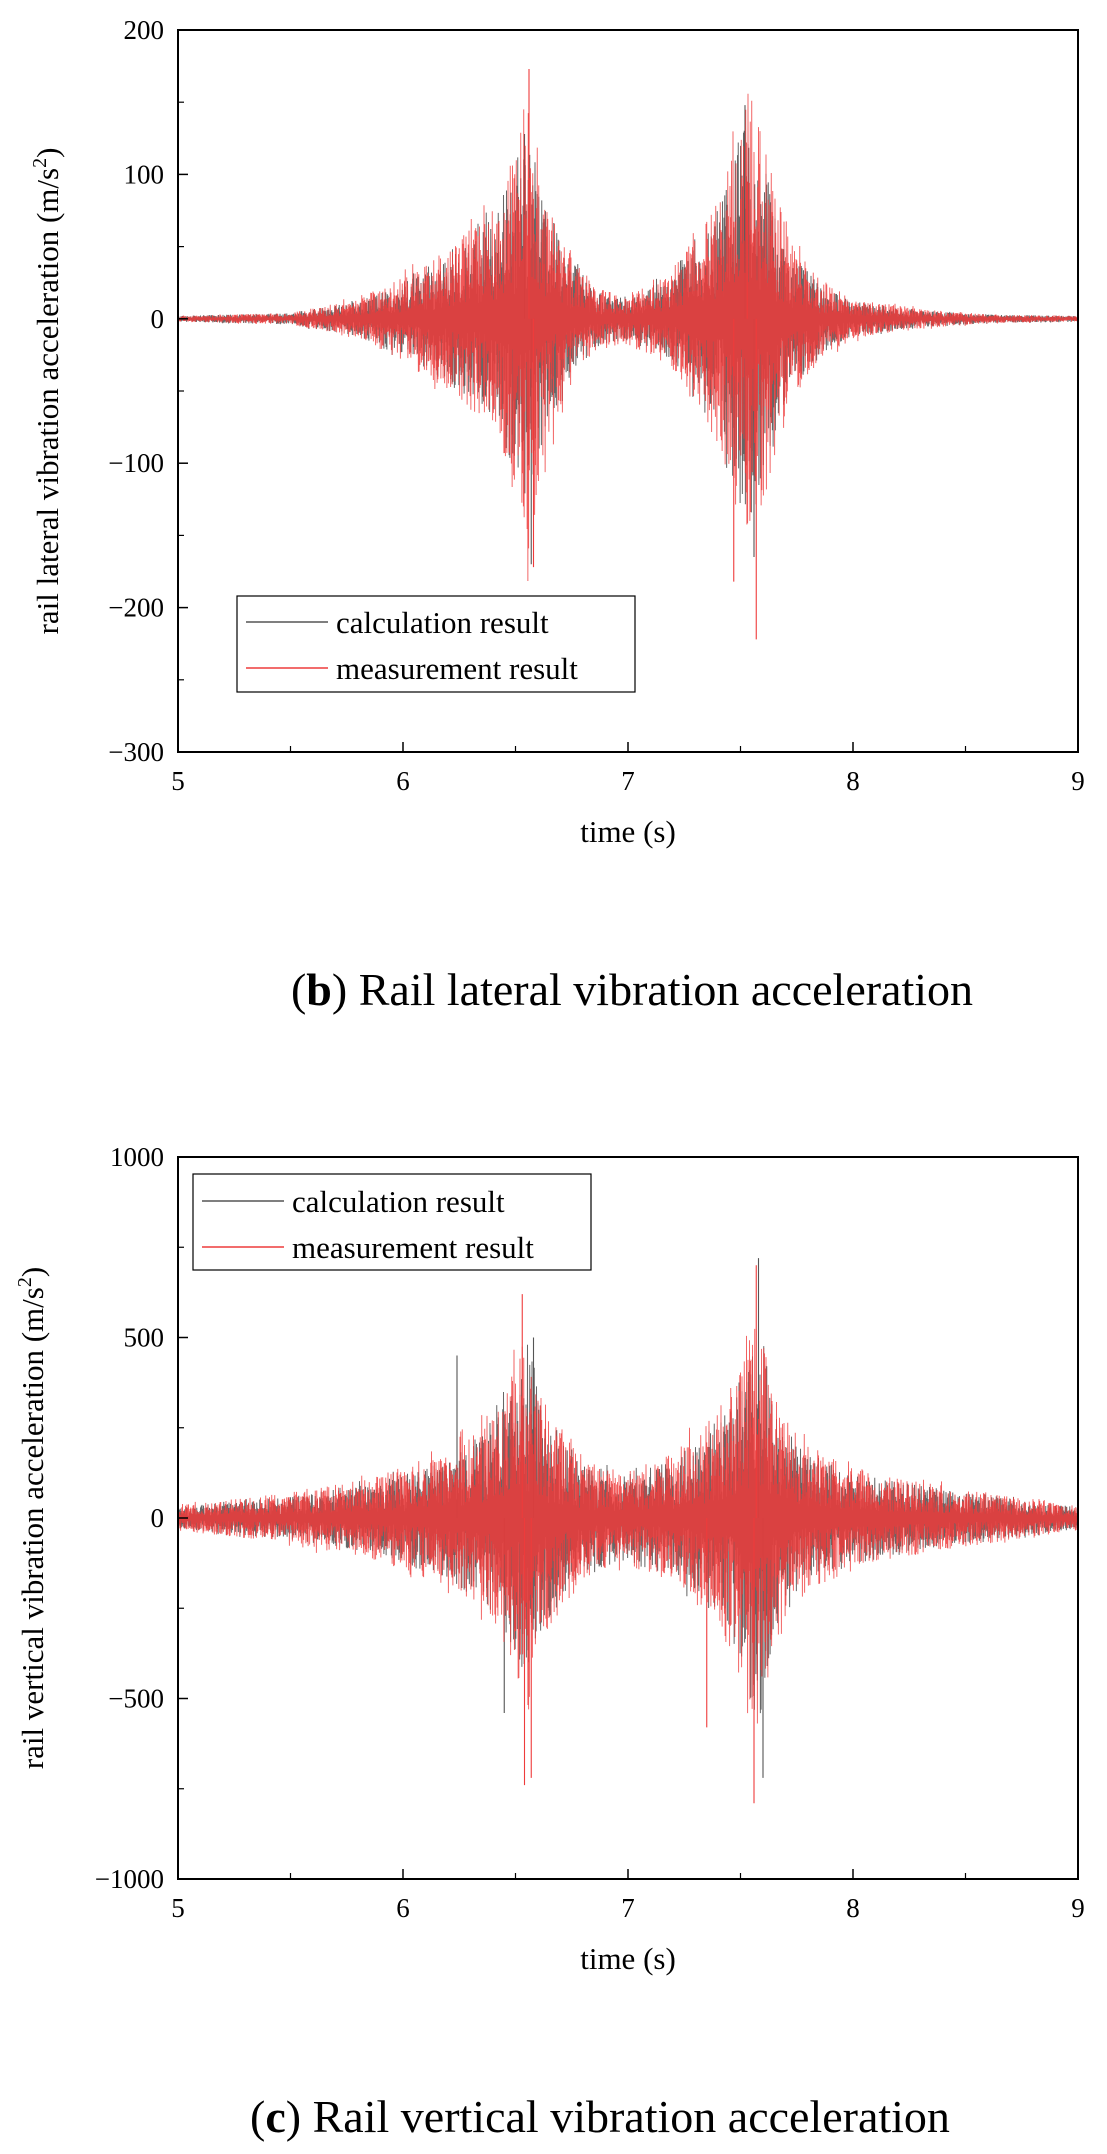 This screenshot has width=1107, height=2154. I want to click on vertical-x-axis-title: time (s), so click(628, 1958).